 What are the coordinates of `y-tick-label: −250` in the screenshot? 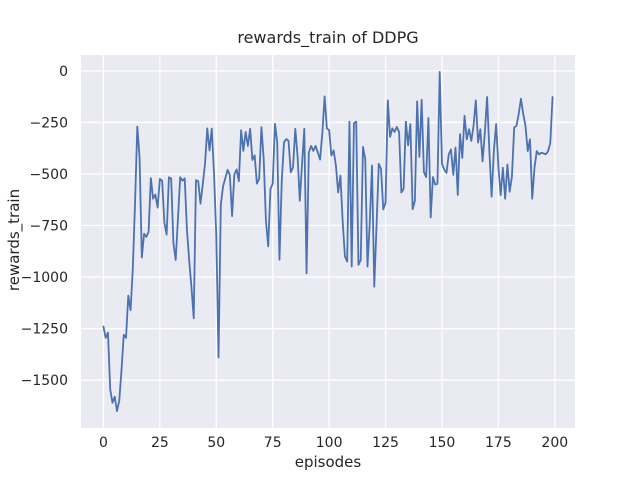 It's located at (49, 123).